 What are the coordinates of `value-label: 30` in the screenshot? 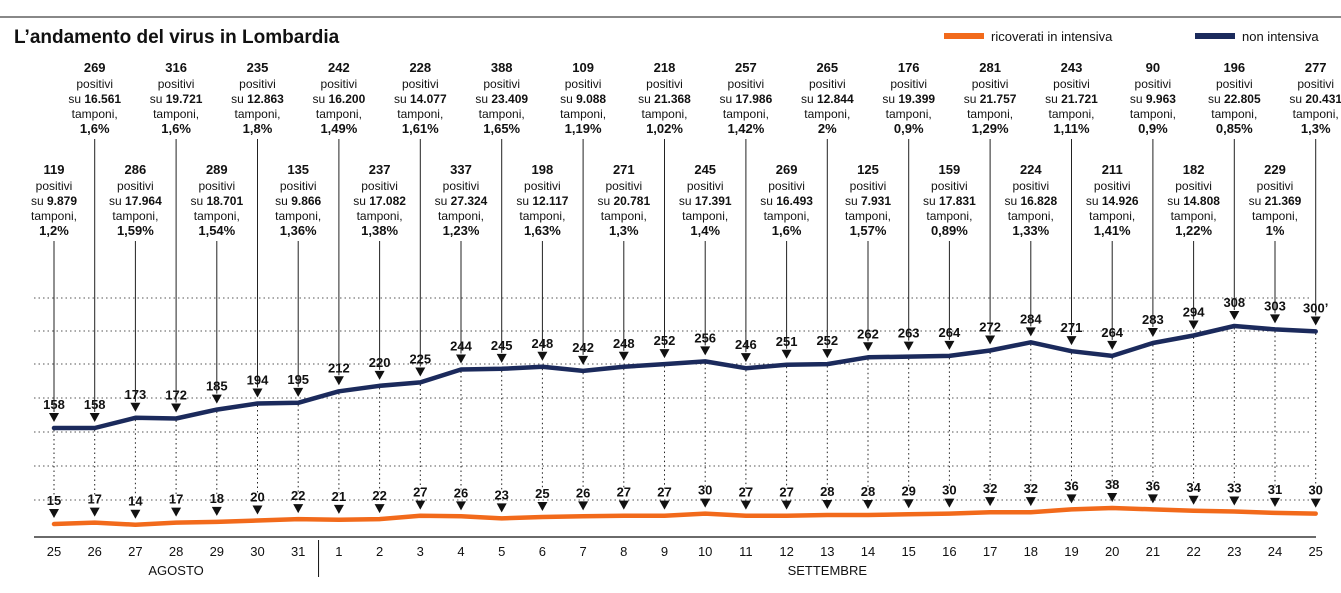 It's located at (949, 490).